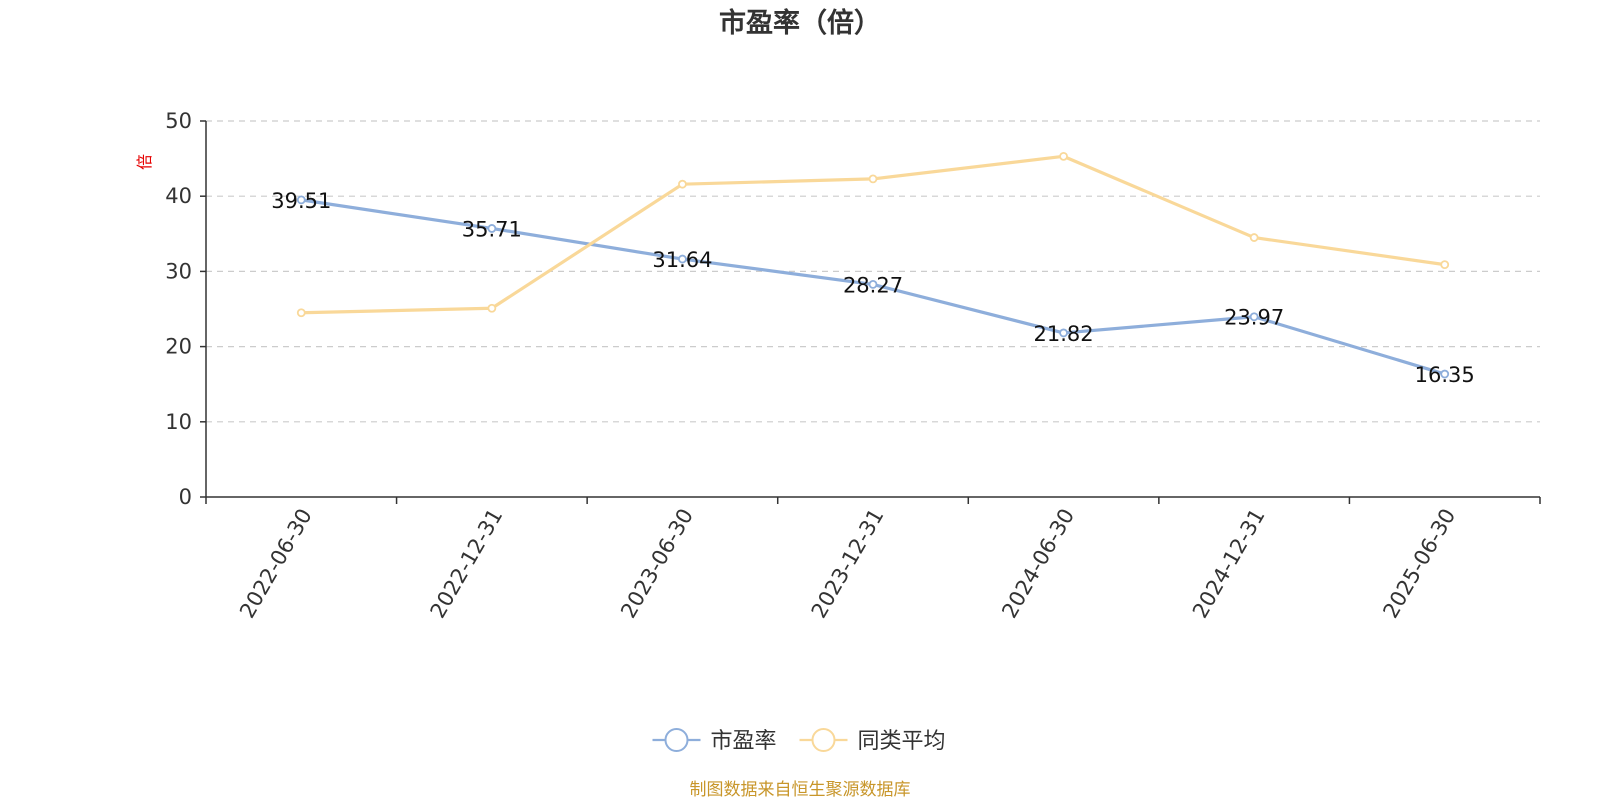 The height and width of the screenshot is (800, 1600). I want to click on legend: 市盈率 同类平均, so click(799, 741).